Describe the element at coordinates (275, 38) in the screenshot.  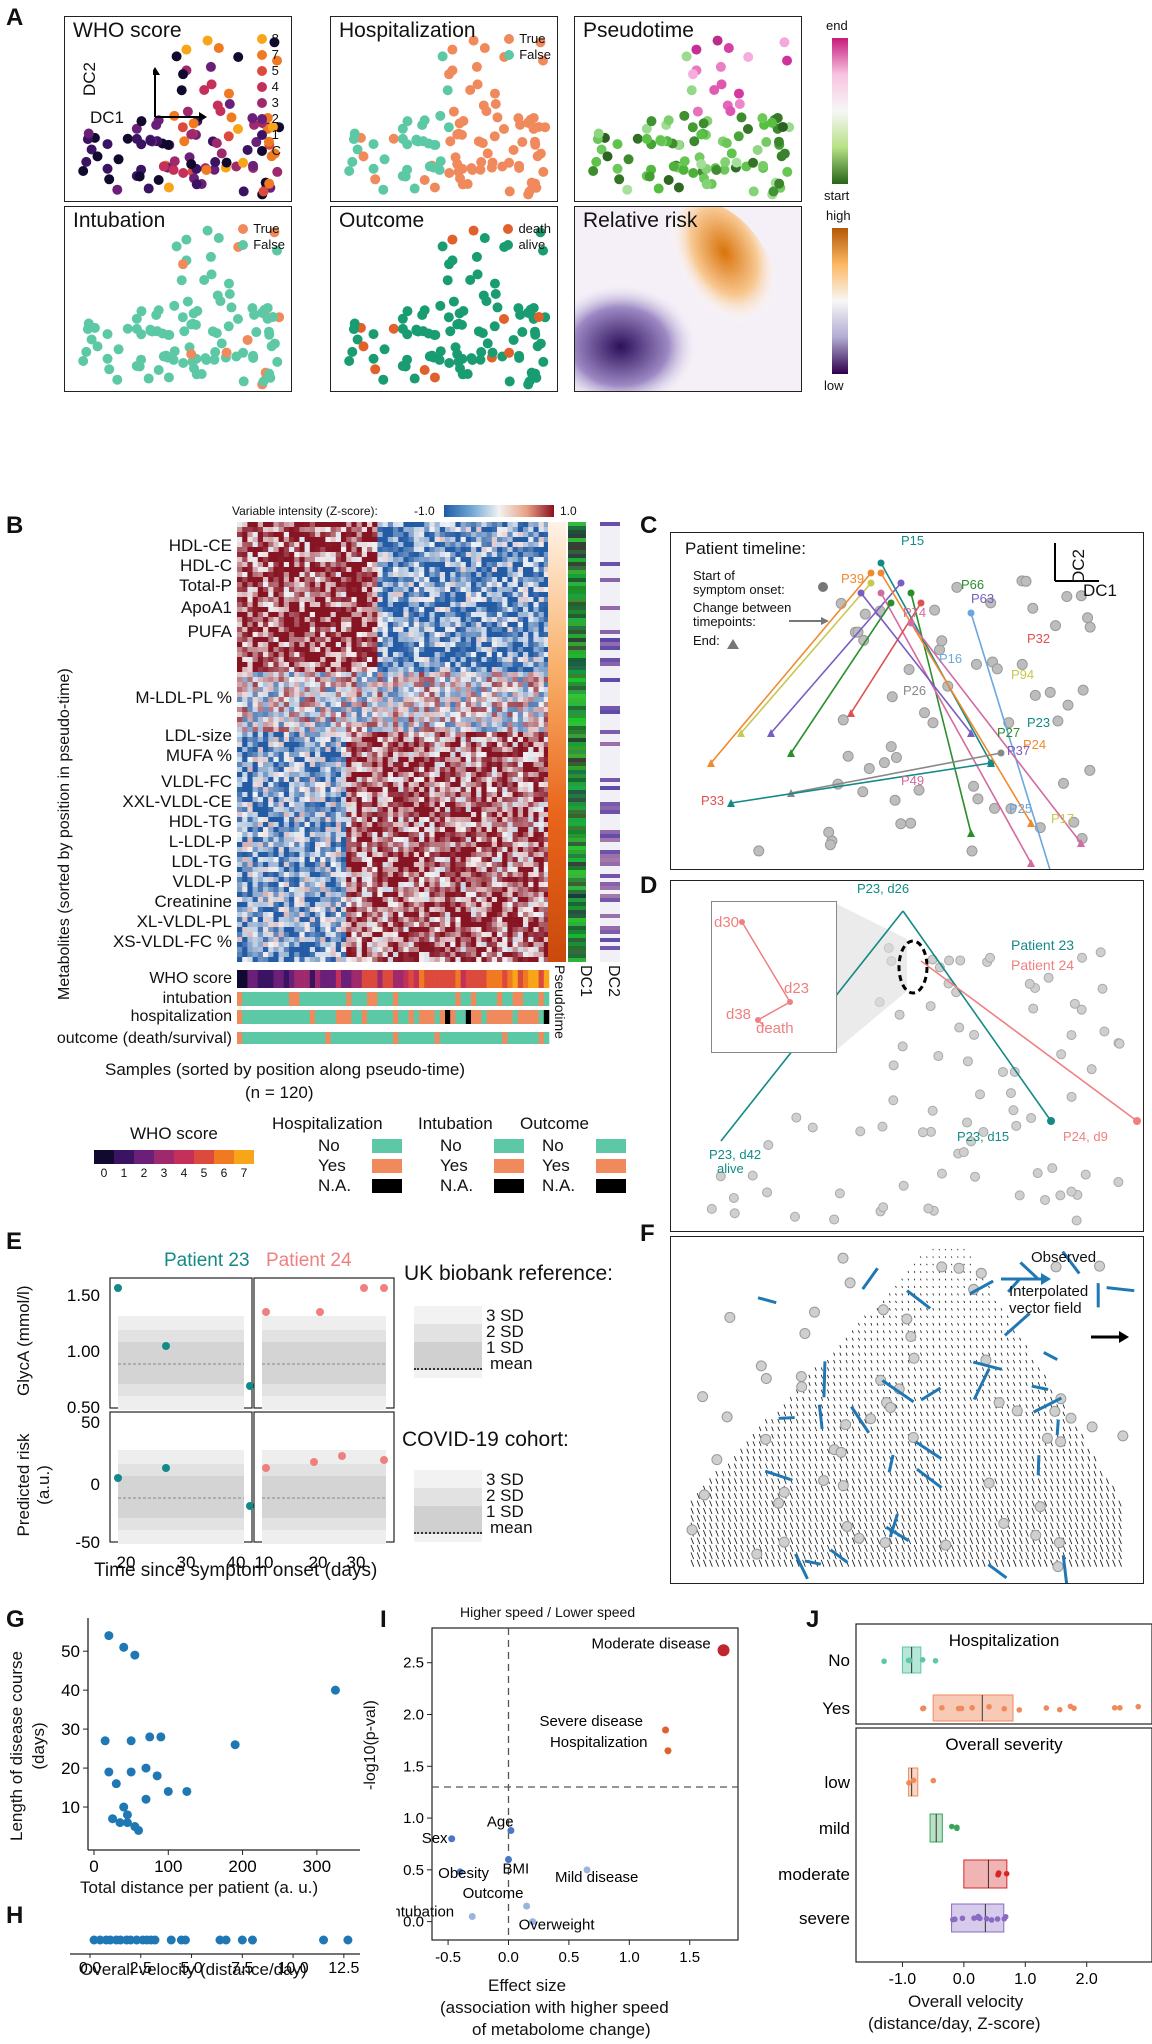
I see `a-legend-label: 8` at that location.